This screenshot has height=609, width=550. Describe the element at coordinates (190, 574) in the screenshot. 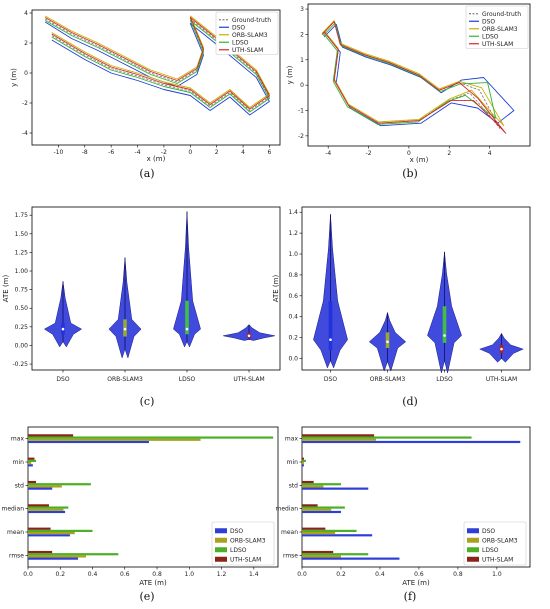

I see `x-tick-label: 1.0` at that location.